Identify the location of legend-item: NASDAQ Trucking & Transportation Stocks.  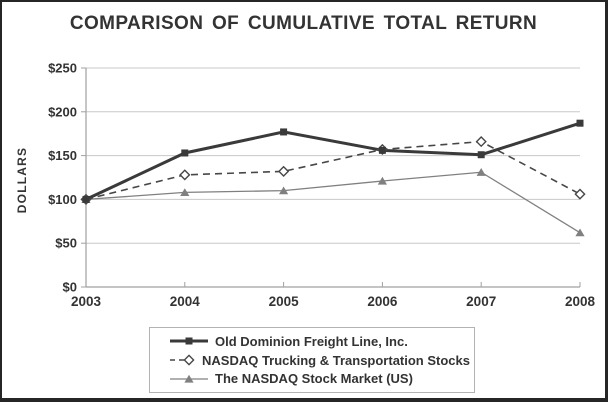
(320, 360).